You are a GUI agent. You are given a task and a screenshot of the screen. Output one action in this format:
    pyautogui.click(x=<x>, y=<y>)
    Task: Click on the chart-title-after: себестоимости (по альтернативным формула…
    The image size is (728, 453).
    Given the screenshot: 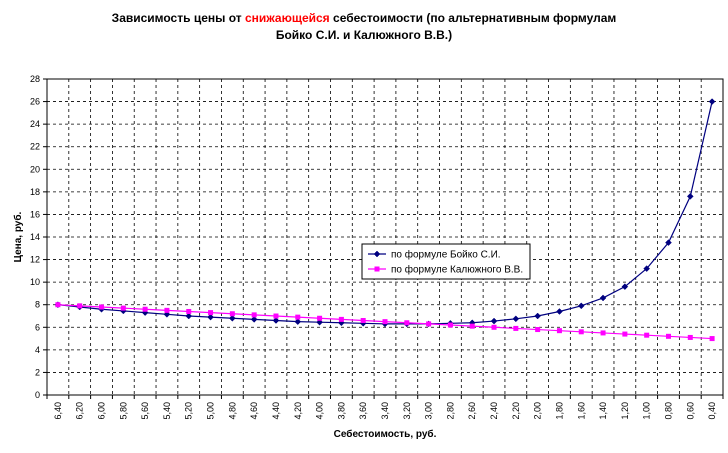 What is the action you would take?
    pyautogui.click(x=473, y=18)
    